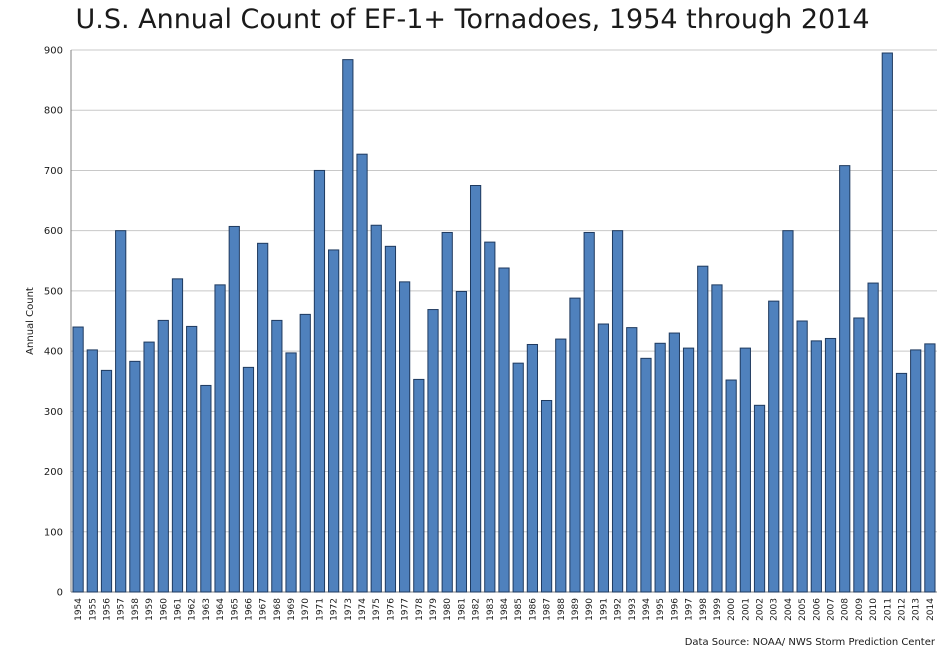 This screenshot has height=652, width=945. What do you see at coordinates (817, 609) in the screenshot?
I see `x-tick-label: 2006` at bounding box center [817, 609].